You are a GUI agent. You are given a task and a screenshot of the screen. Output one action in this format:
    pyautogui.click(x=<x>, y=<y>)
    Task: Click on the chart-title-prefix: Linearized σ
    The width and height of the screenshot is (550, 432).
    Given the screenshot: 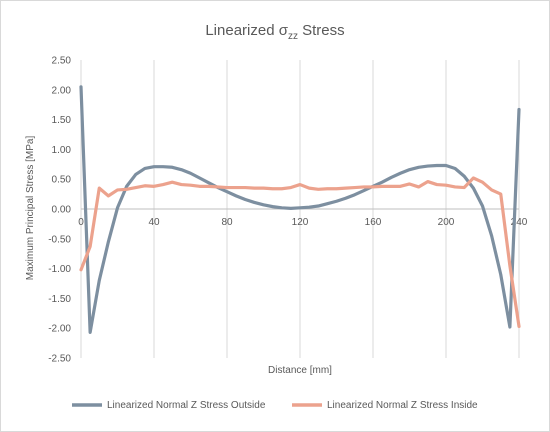 What is the action you would take?
    pyautogui.click(x=246, y=30)
    